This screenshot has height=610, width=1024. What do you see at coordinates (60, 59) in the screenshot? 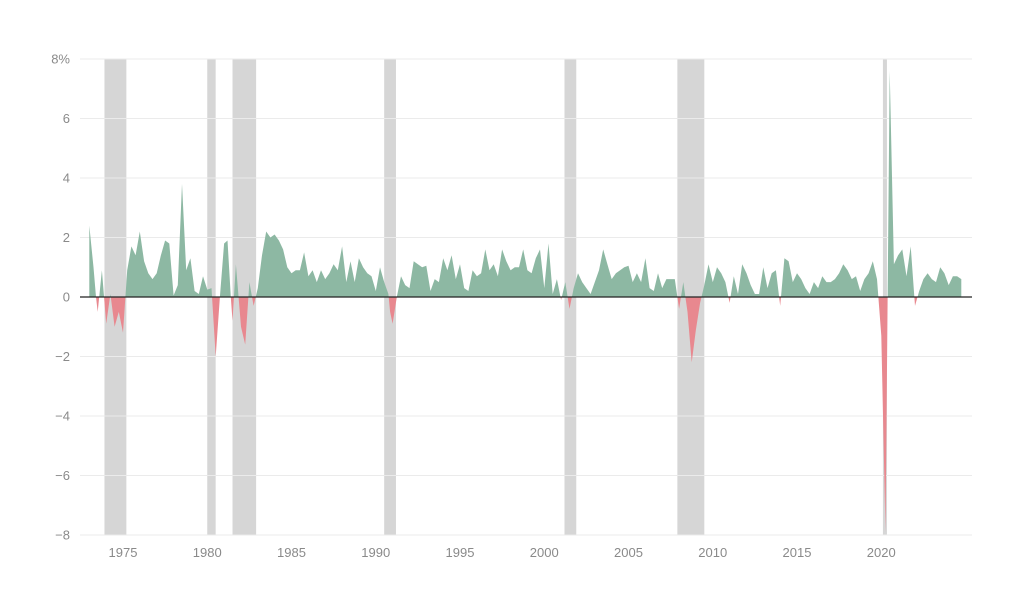
I see `y-tick-label: 8%` at bounding box center [60, 59].